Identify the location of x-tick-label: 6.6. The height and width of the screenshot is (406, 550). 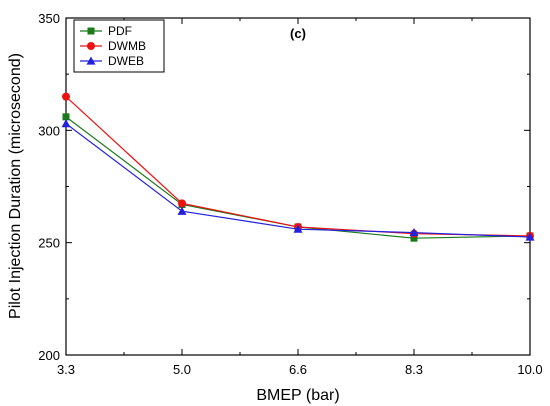
(298, 369).